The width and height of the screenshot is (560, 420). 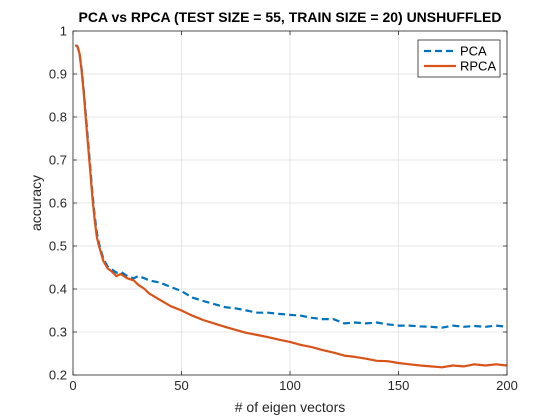 I want to click on y-tick-label: 0.3, so click(x=58, y=332).